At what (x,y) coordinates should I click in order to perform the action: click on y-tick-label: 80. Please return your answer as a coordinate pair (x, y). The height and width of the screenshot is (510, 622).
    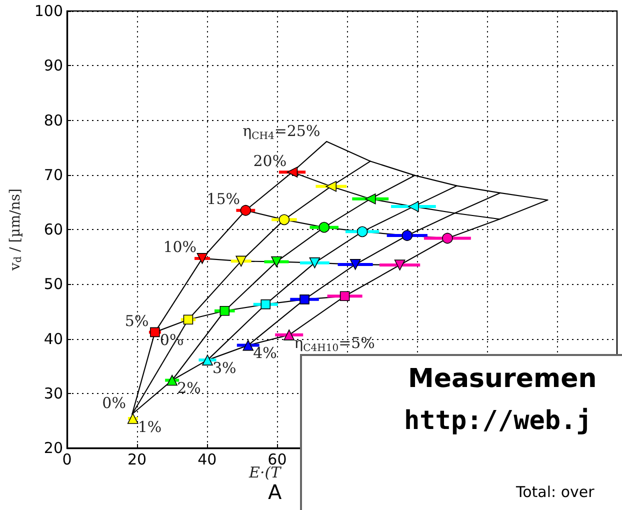
    Looking at the image, I should click on (53, 120).